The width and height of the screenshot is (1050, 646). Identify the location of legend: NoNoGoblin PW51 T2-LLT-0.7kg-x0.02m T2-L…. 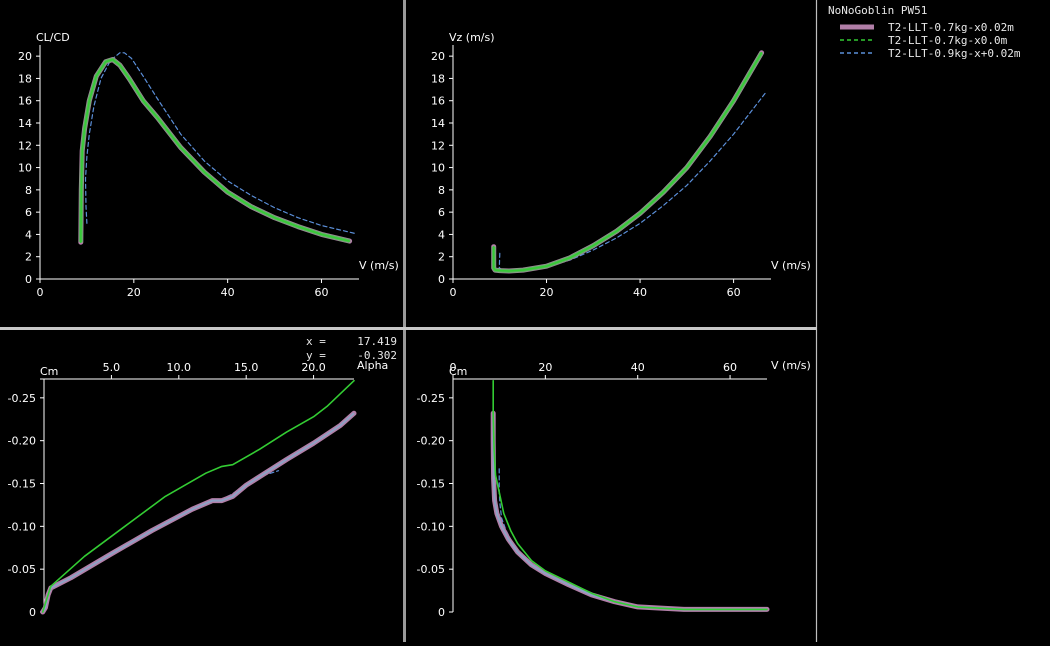
(924, 32).